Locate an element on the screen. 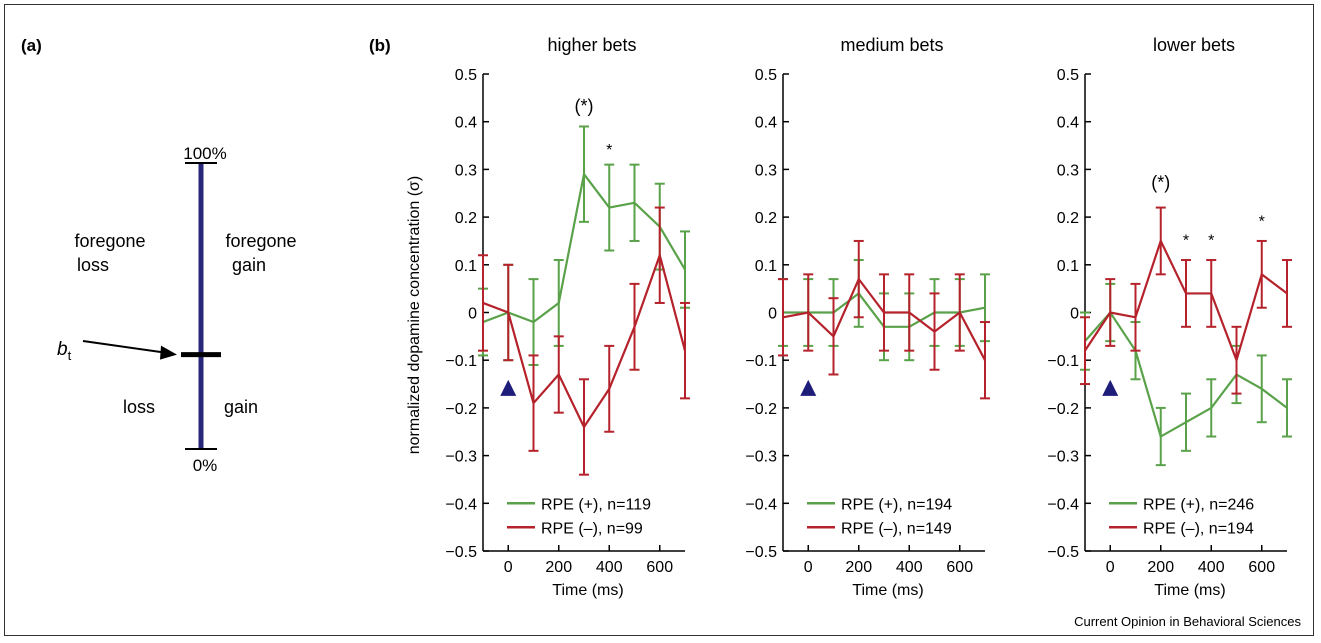 The image size is (1321, 643). chart-2-y-tick-label: −0.3 is located at coordinates (1063, 457).